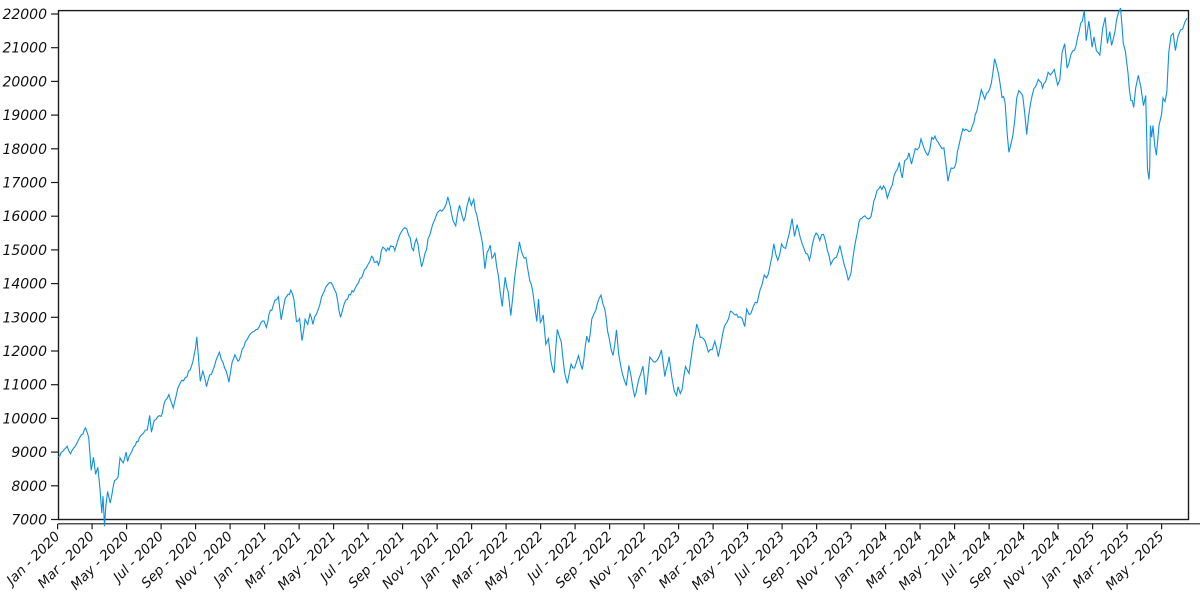 This screenshot has width=1200, height=600. Describe the element at coordinates (29, 521) in the screenshot. I see `y-tick-label: 7000` at that location.